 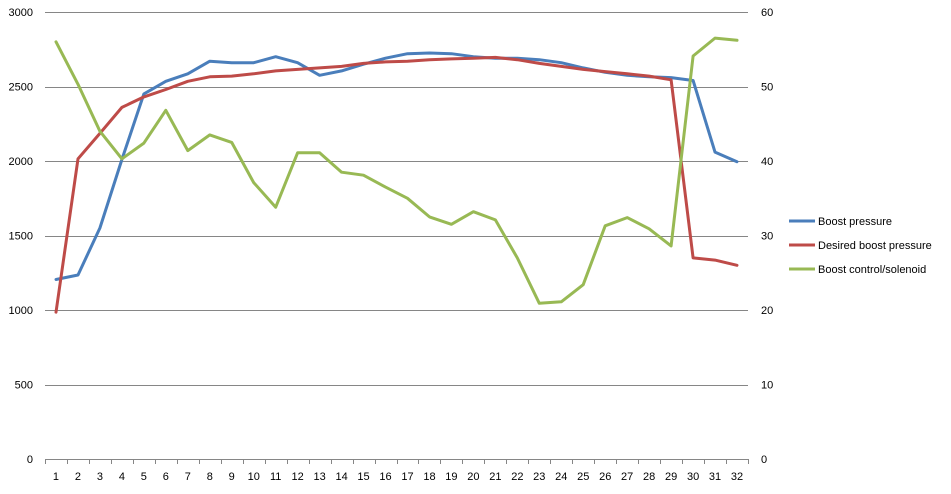 What do you see at coordinates (166, 477) in the screenshot?
I see `x-tick-label: 6` at bounding box center [166, 477].